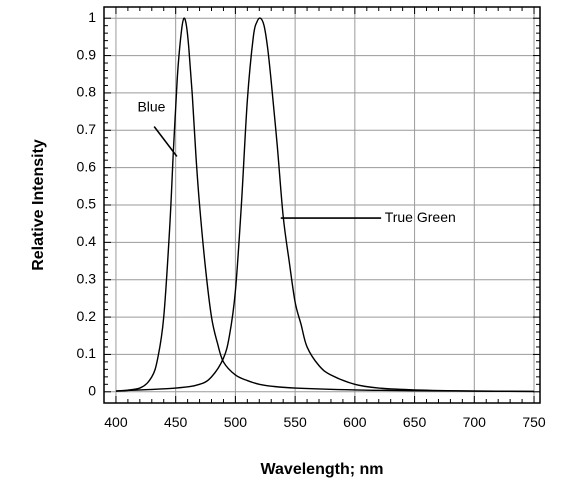 This screenshot has width=567, height=492. I want to click on annotations: Blue True Green, so click(296, 162).